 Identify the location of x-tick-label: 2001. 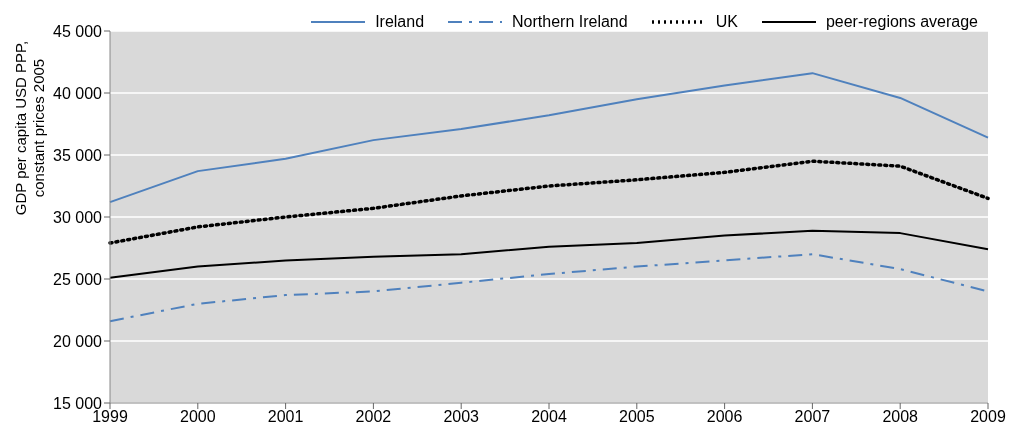
(285, 417).